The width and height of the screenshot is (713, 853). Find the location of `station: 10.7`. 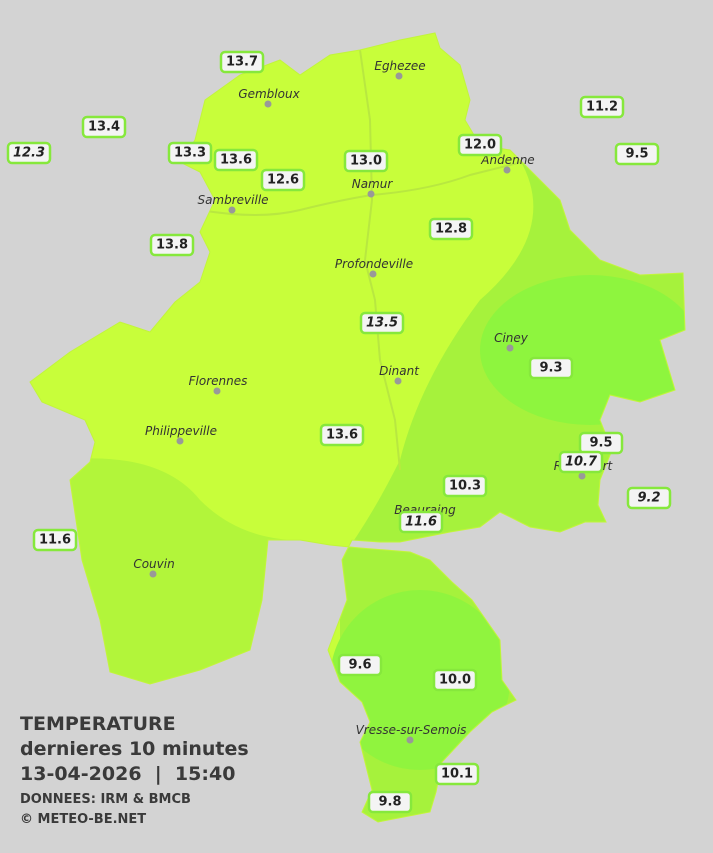

station: 10.7 is located at coordinates (581, 462).